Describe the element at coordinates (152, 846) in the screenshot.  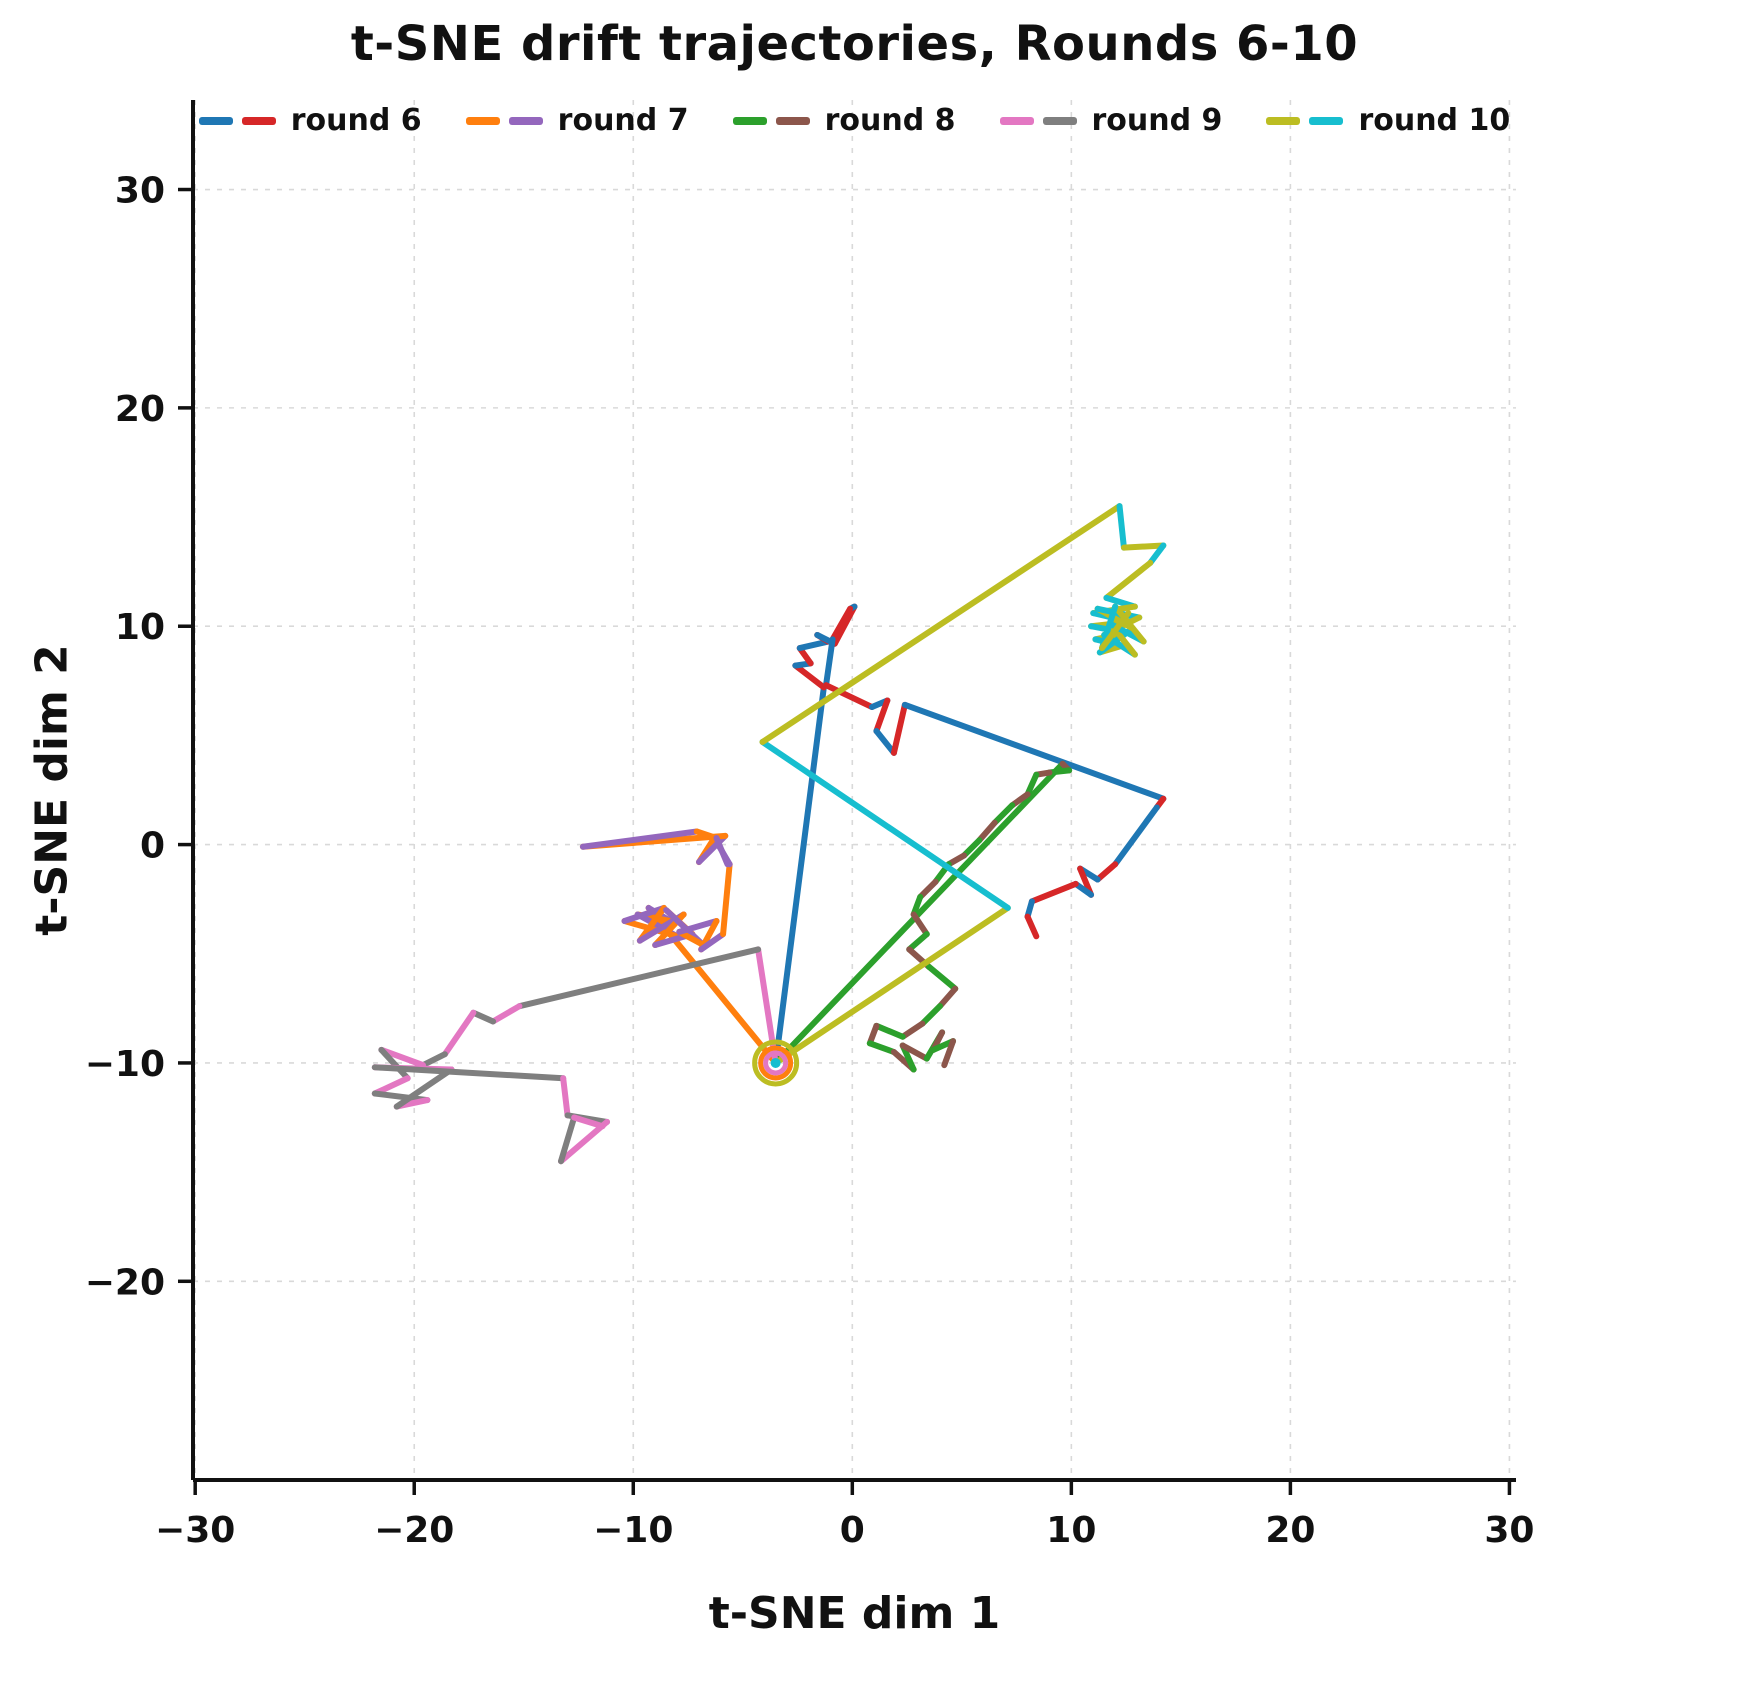
I see `y-tick-label: 0` at that location.